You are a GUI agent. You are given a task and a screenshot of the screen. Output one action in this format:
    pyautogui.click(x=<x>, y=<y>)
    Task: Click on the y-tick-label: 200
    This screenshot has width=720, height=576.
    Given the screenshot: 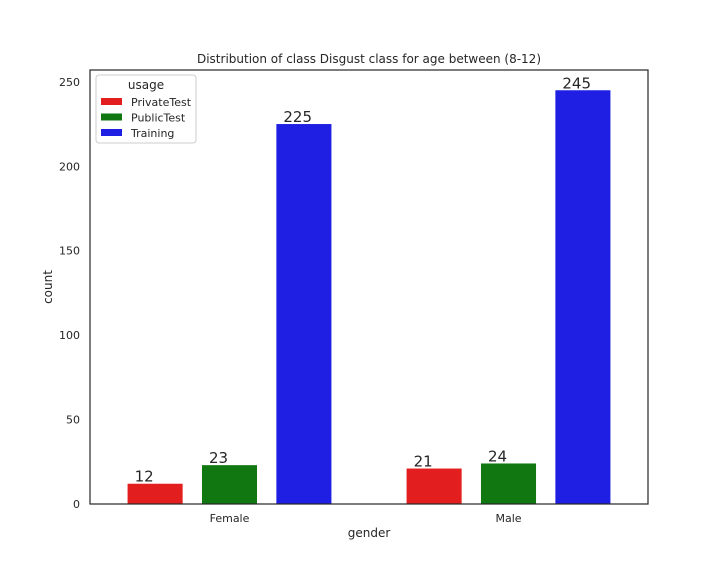 What is the action you would take?
    pyautogui.click(x=69, y=166)
    